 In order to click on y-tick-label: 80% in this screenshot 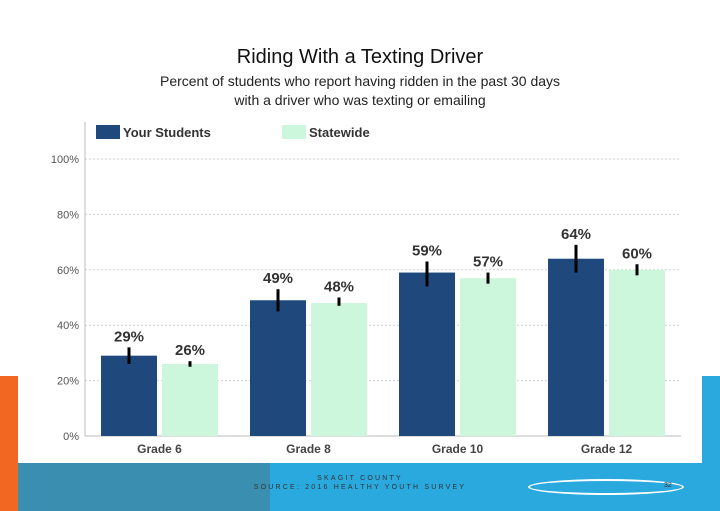, I will do `click(68, 215)`.